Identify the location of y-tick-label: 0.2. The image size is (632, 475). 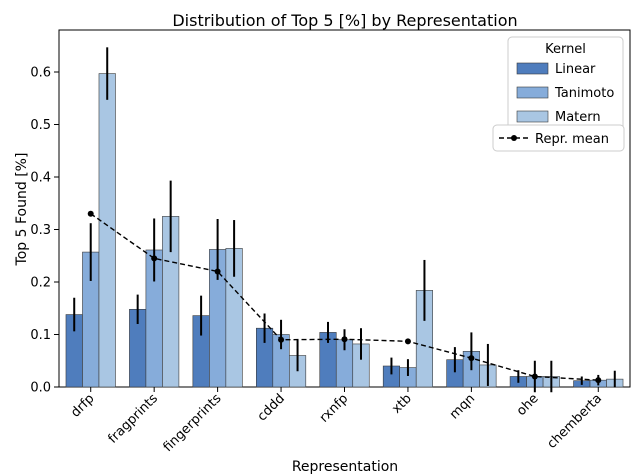
(40, 283).